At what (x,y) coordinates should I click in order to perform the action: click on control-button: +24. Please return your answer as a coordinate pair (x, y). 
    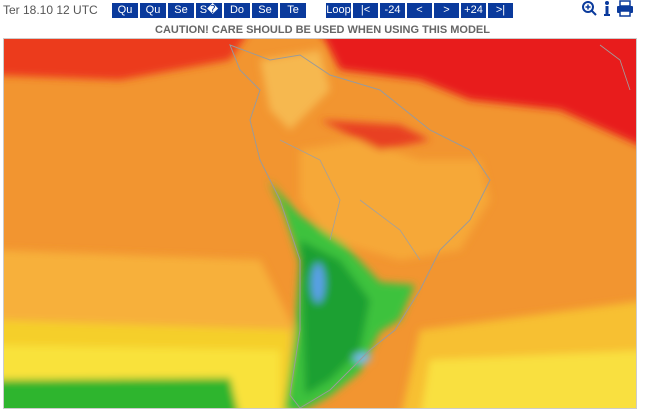
    Looking at the image, I should click on (473, 10).